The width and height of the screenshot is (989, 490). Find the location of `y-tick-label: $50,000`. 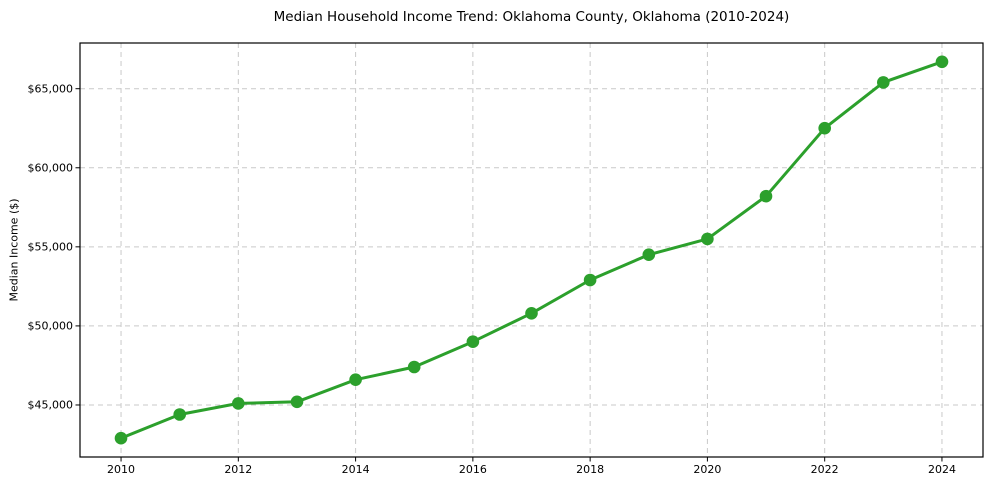

y-tick-label: $50,000 is located at coordinates (50, 326).